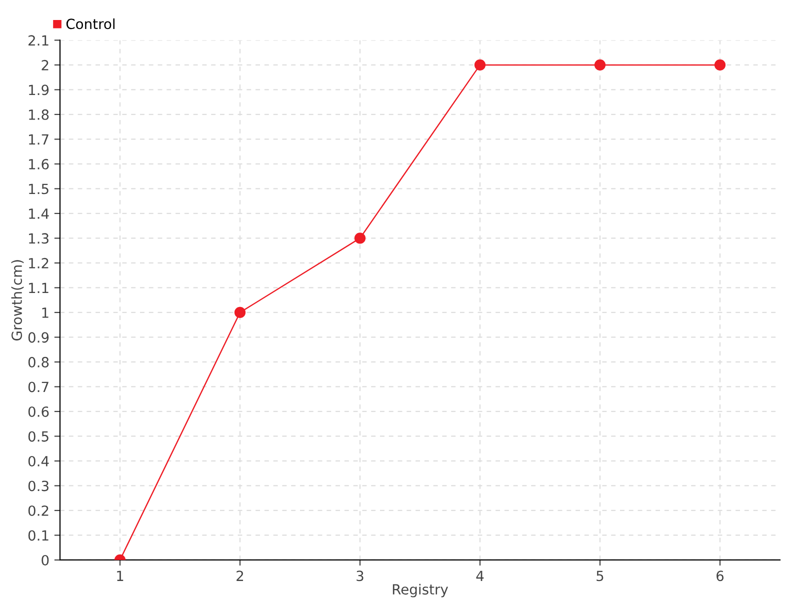 The width and height of the screenshot is (800, 600). I want to click on y-tick-label: 1.7, so click(38, 139).